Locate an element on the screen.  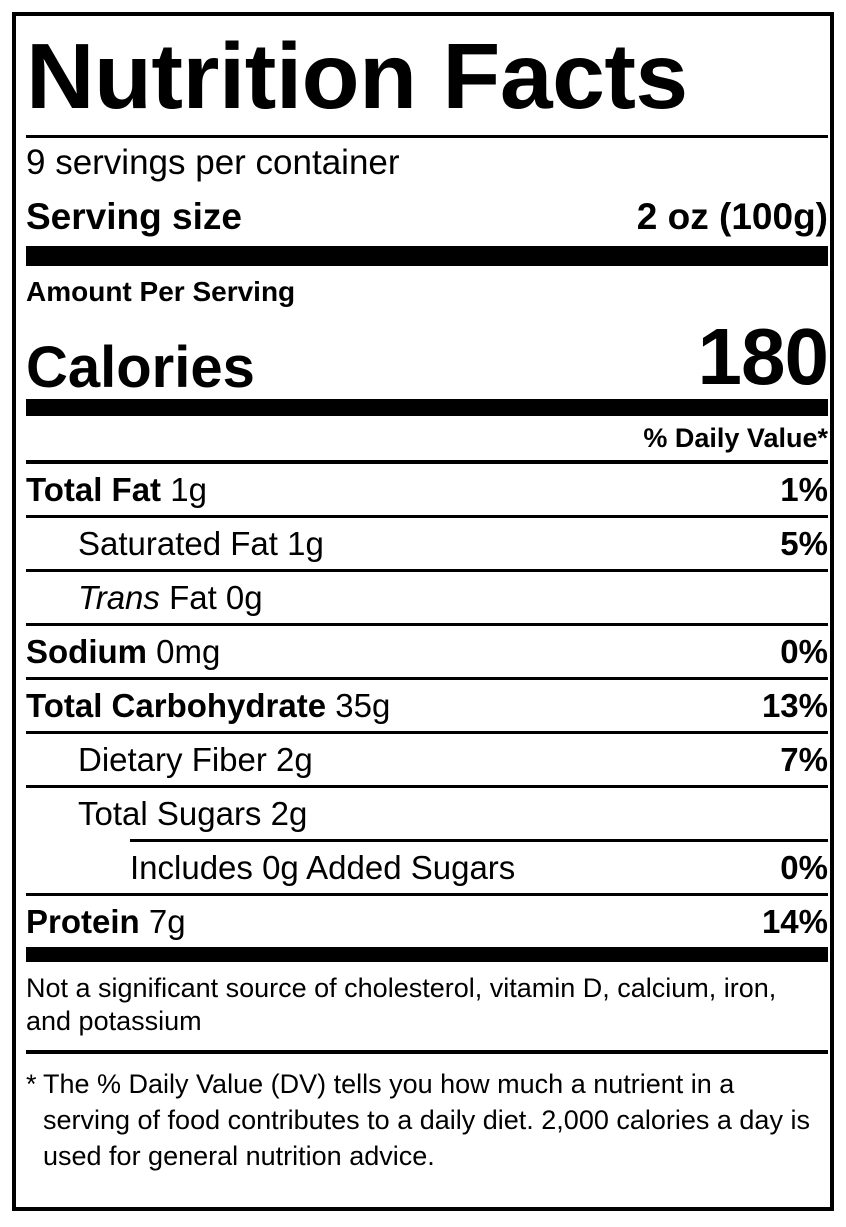
calories-value: 180 is located at coordinates (763, 356).